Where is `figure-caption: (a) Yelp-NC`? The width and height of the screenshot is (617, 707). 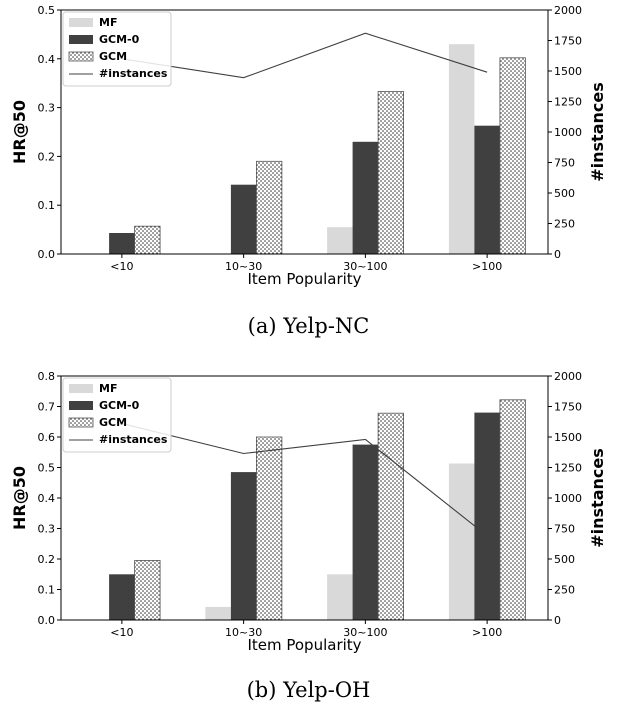 figure-caption: (a) Yelp-NC is located at coordinates (309, 326).